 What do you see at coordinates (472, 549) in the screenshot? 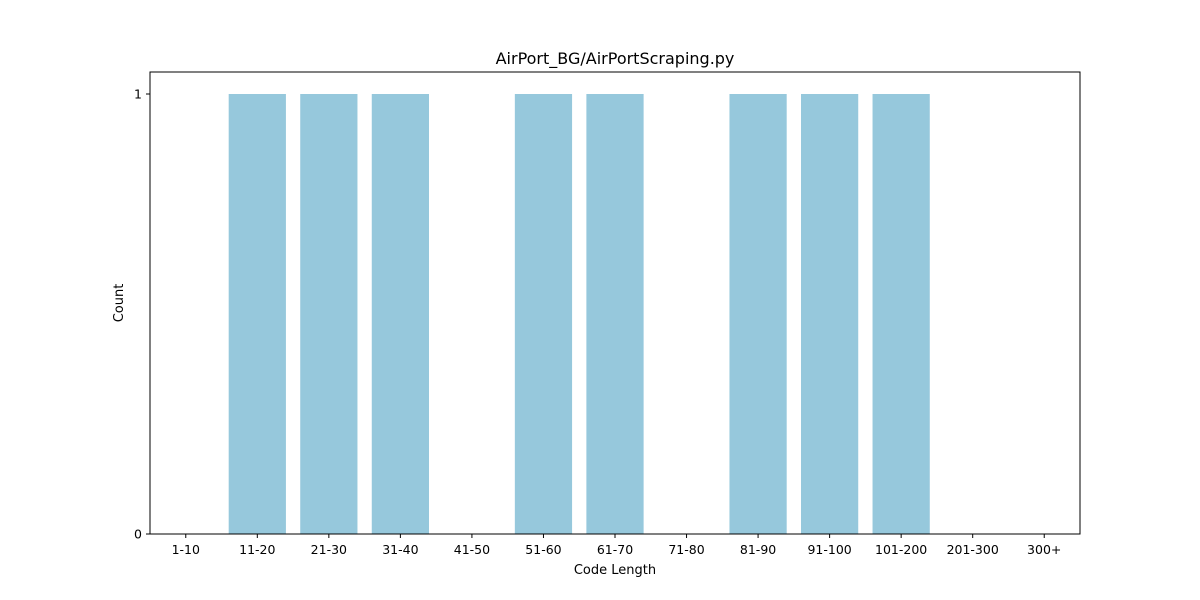
I see `x-tick-label: 41-50` at bounding box center [472, 549].